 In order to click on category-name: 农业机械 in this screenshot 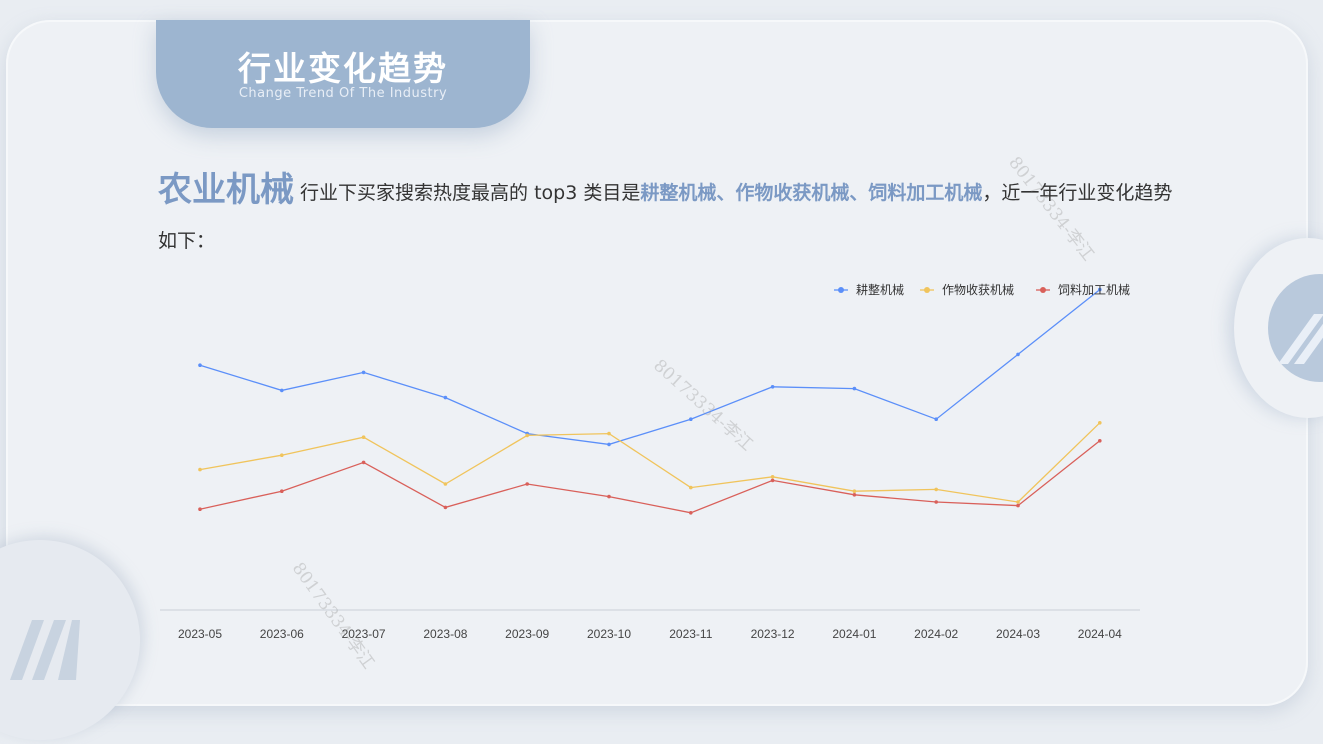, I will do `click(226, 190)`.